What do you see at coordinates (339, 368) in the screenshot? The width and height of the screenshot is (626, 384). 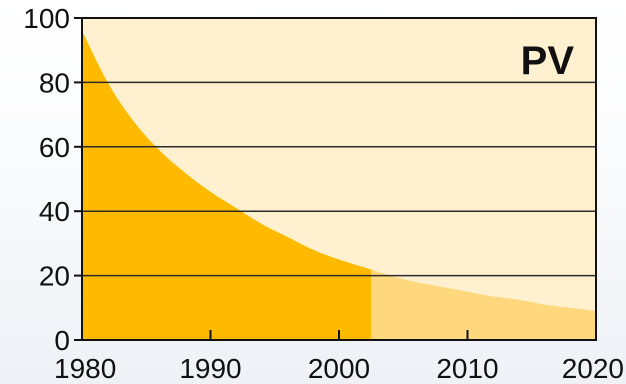 I see `x-tick-label: 2000` at bounding box center [339, 368].